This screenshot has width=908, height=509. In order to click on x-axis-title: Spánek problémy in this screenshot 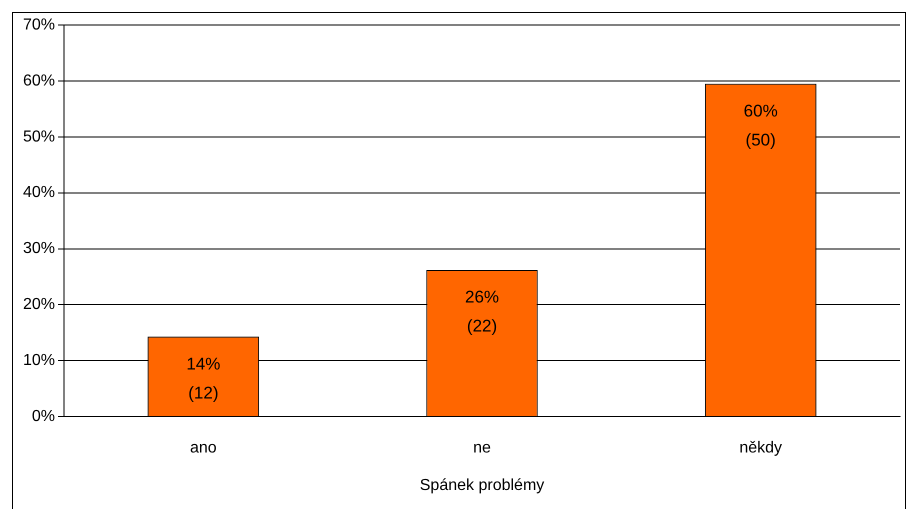, I will do `click(482, 485)`.